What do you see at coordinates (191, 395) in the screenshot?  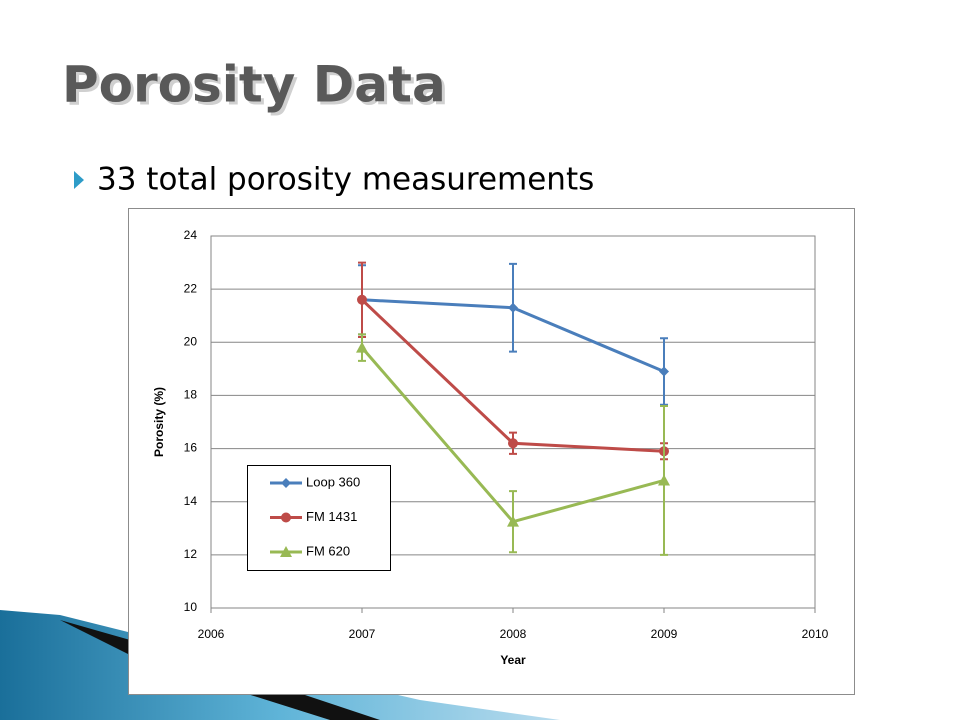 I see `y-tick-label: 18` at bounding box center [191, 395].